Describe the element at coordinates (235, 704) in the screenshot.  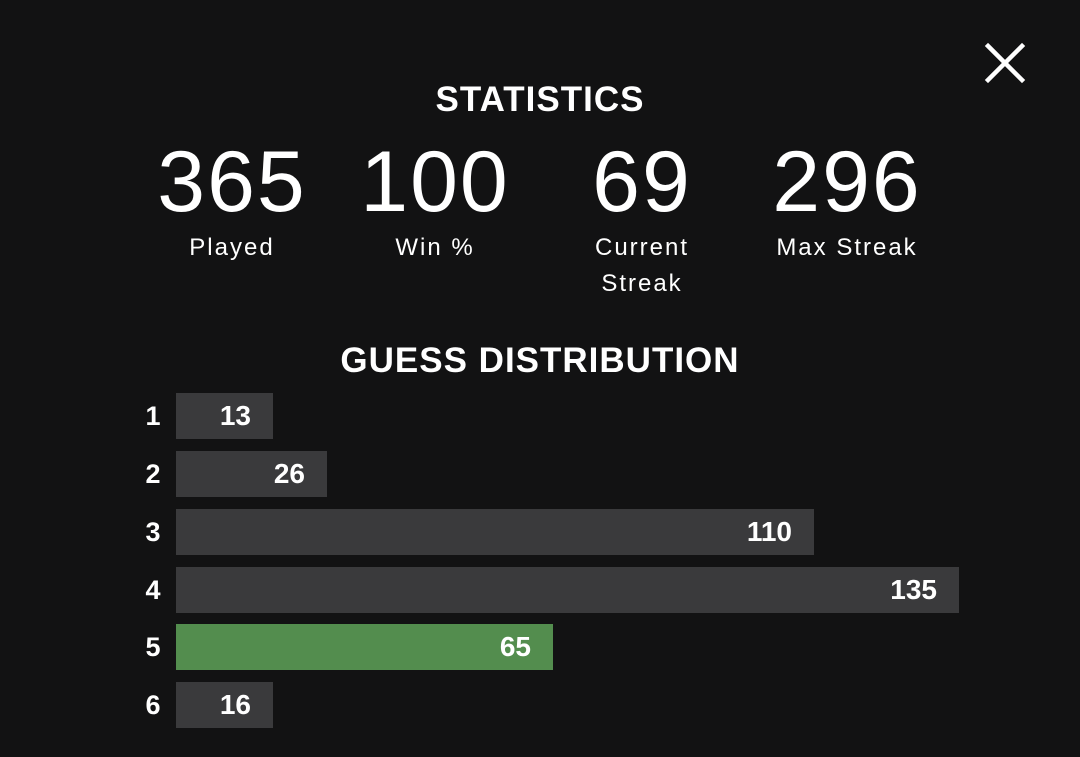
I see `distribution-bar-value: 16` at that location.